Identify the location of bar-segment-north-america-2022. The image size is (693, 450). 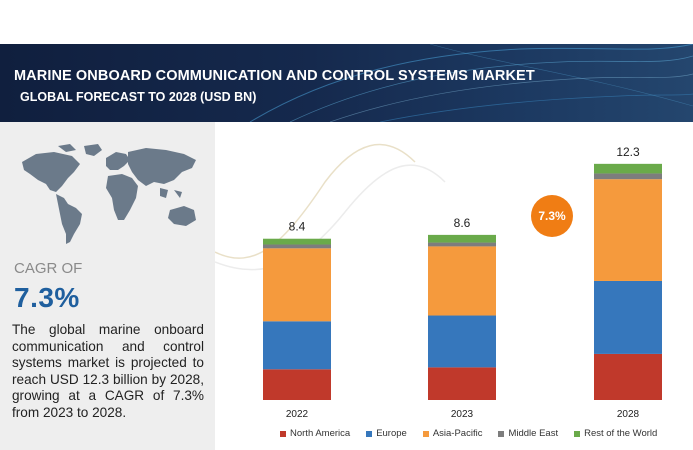
(297, 384).